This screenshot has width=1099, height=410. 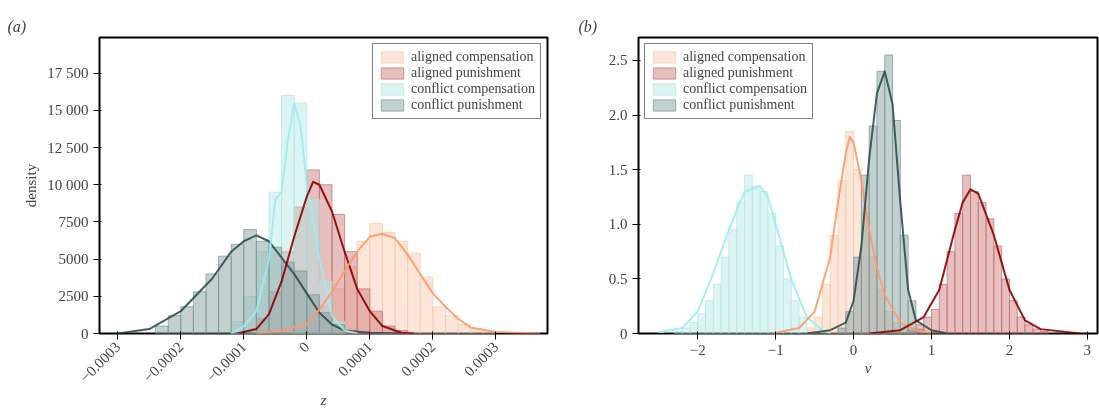 What do you see at coordinates (931, 349) in the screenshot?
I see `x-tick-label: 1` at bounding box center [931, 349].